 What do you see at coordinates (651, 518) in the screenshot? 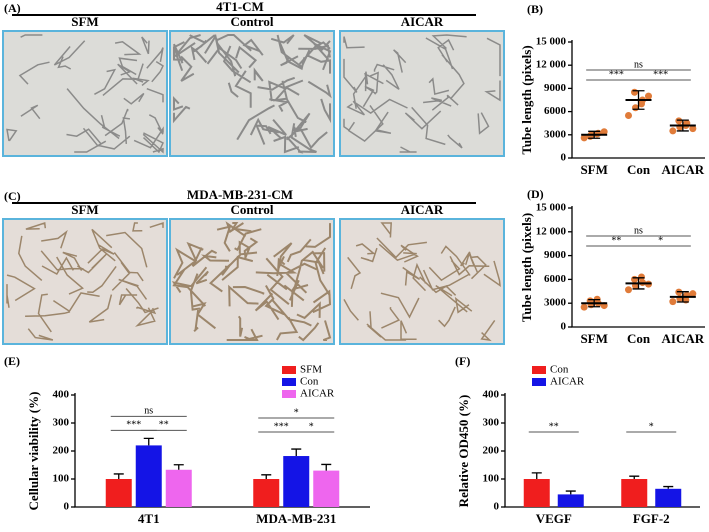
I see `x-tick-label: FGF-2` at bounding box center [651, 518].